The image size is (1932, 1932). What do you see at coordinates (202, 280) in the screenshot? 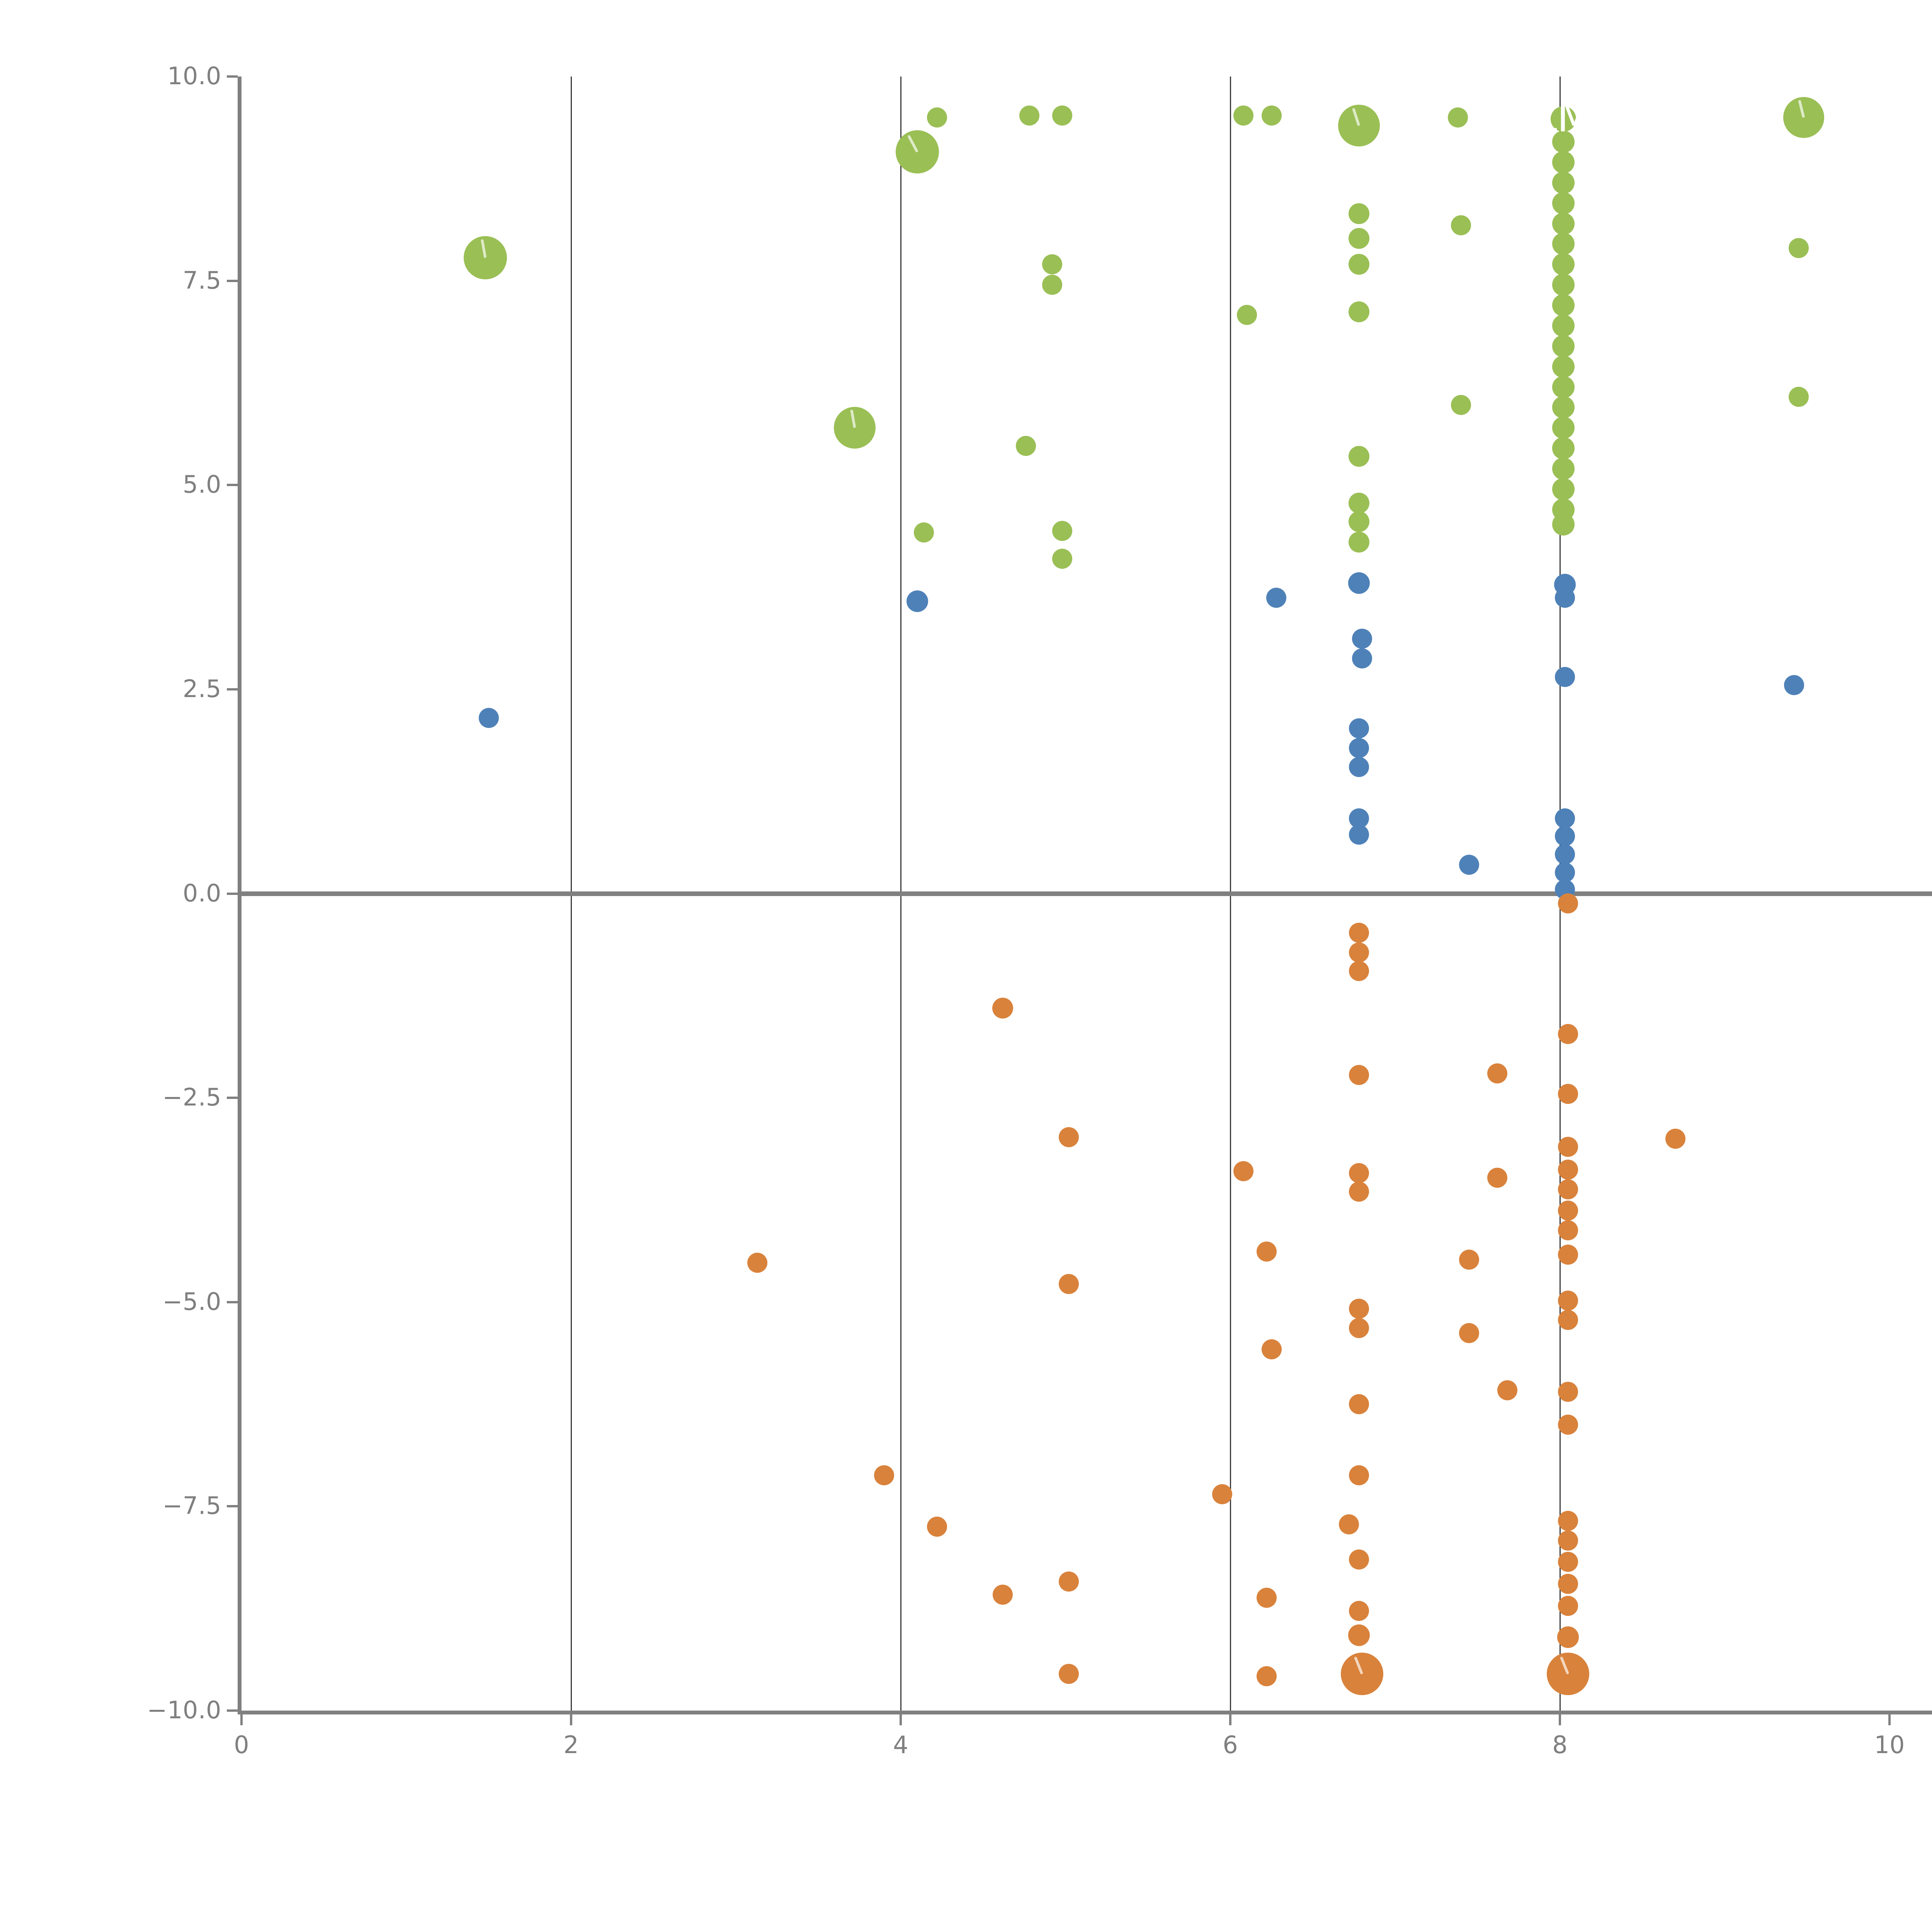
I see `y-tick-label-1: 7.5` at bounding box center [202, 280].